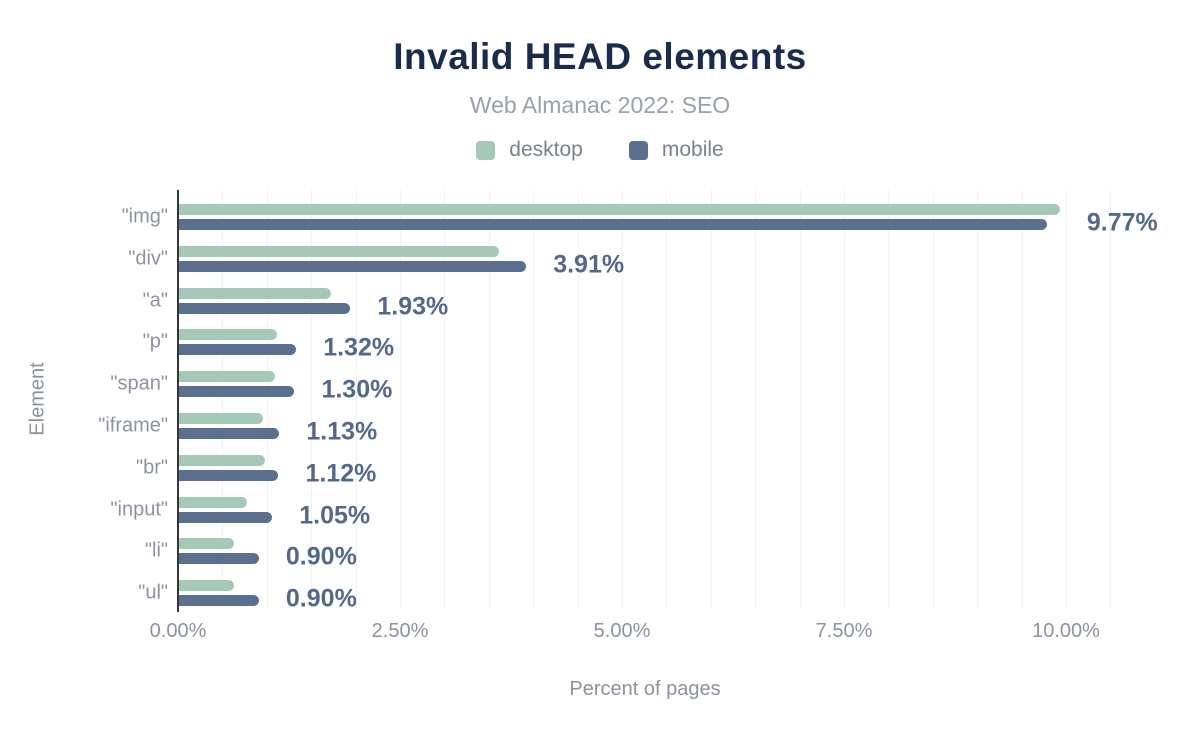 The width and height of the screenshot is (1200, 742). What do you see at coordinates (1066, 631) in the screenshot?
I see `x-tick-label: 10.00%` at bounding box center [1066, 631].